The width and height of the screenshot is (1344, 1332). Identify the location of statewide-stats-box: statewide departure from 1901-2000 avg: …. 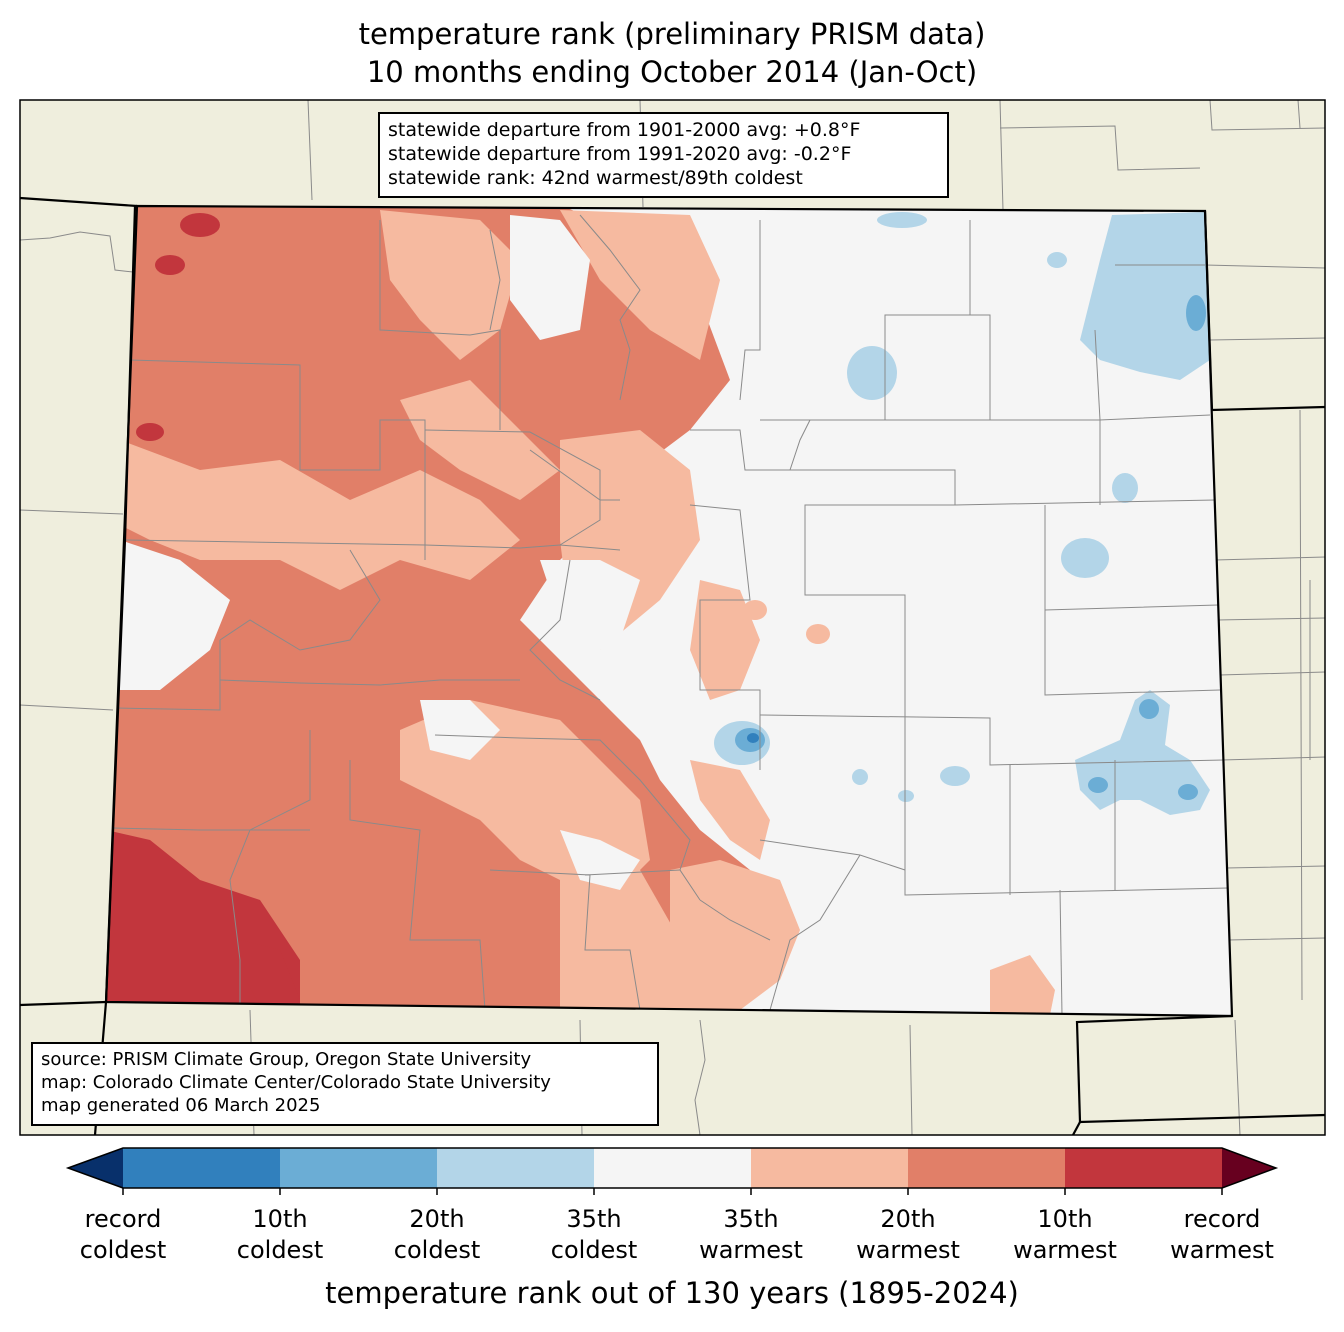
(663, 155).